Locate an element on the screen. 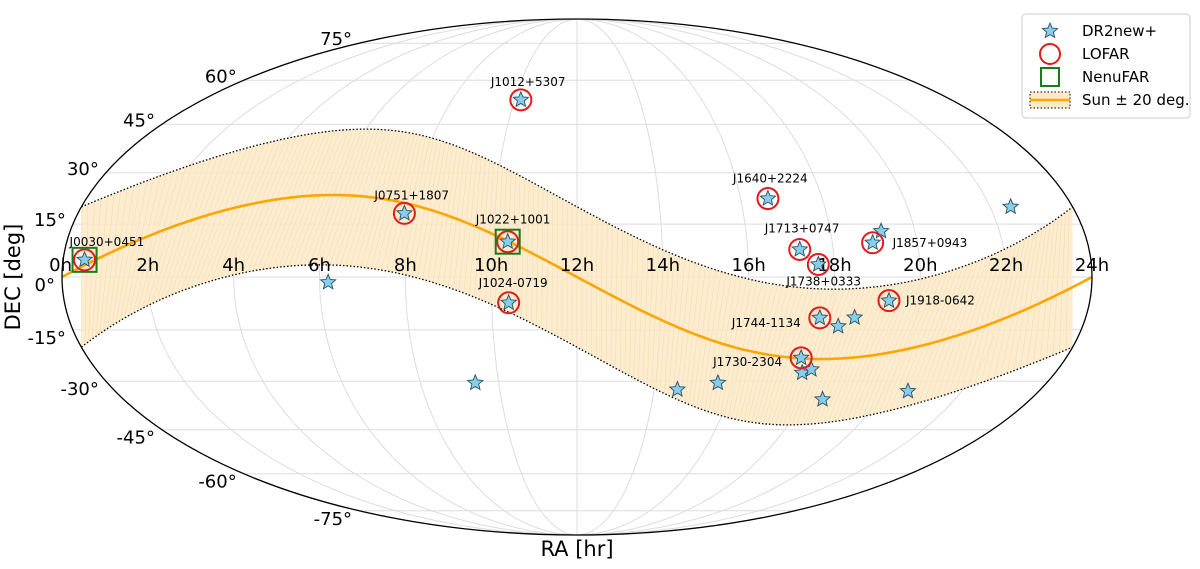  pulsar-j1012p5307: J1012+5307 is located at coordinates (528, 93).